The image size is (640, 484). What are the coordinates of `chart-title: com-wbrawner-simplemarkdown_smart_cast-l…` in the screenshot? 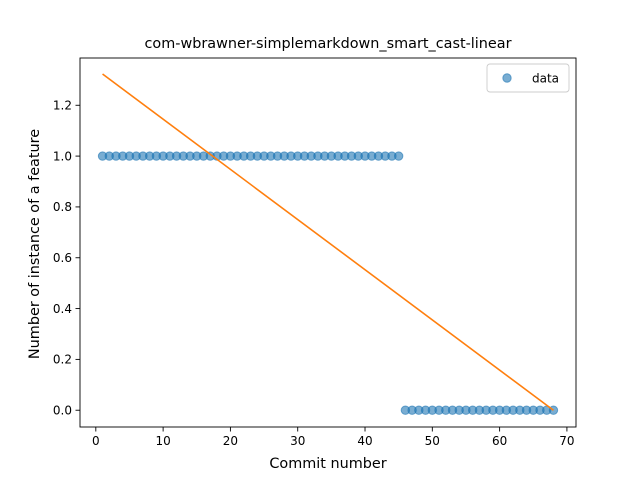 It's located at (328, 44).